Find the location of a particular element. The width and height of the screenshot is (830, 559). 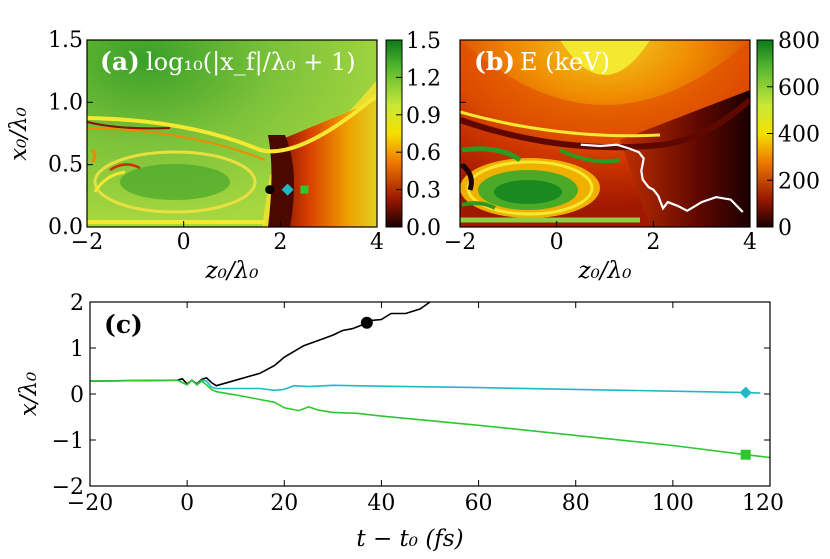

axis-b-xticks: −2 0 2 4 is located at coordinates (600, 147).